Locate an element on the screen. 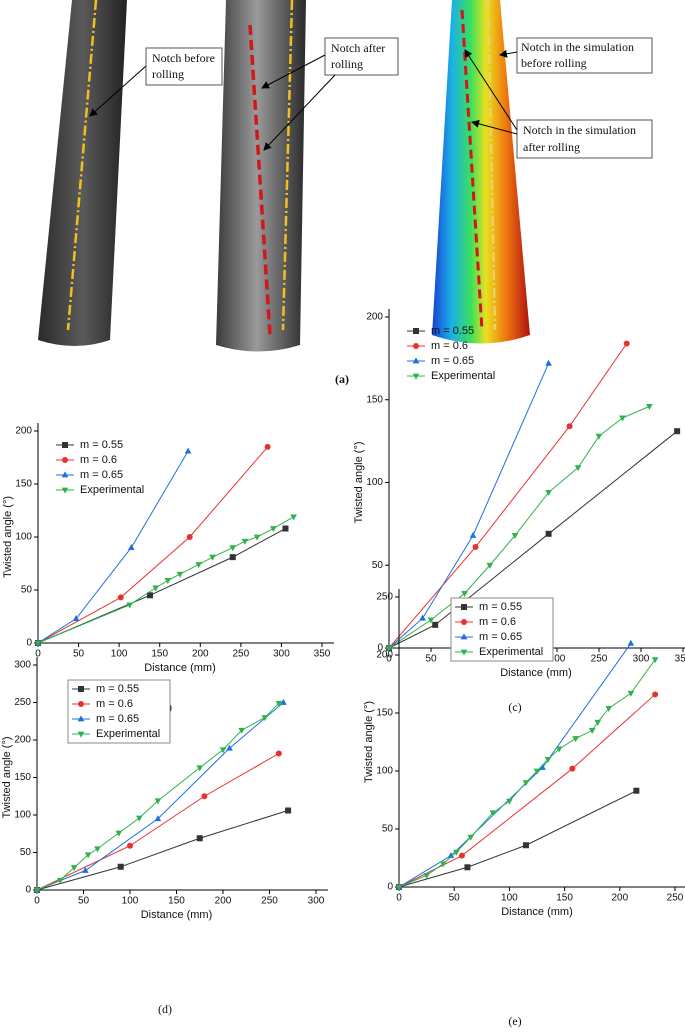 Image resolution: width=685 pixels, height=1035 pixels. legend-label: m = 0.55 is located at coordinates (117, 689).